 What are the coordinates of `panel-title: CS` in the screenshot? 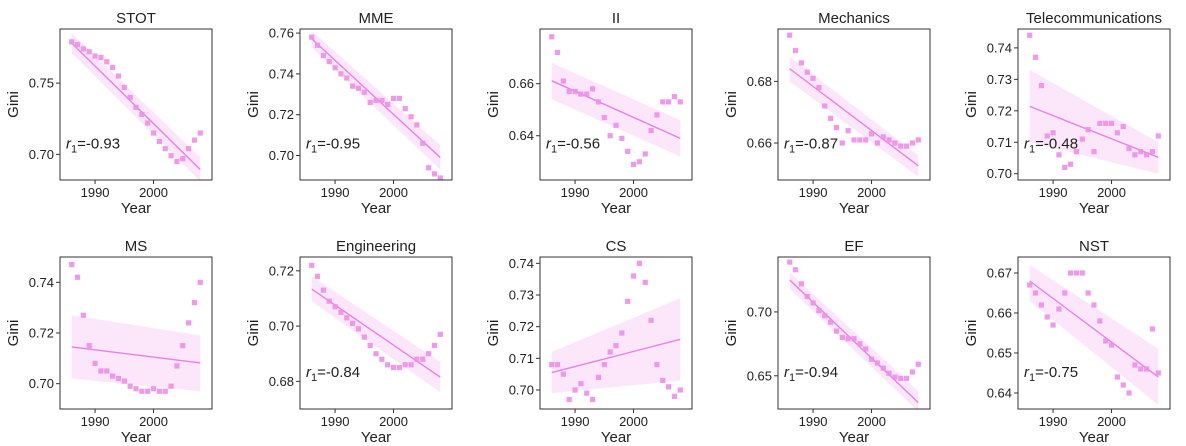 It's located at (616, 246).